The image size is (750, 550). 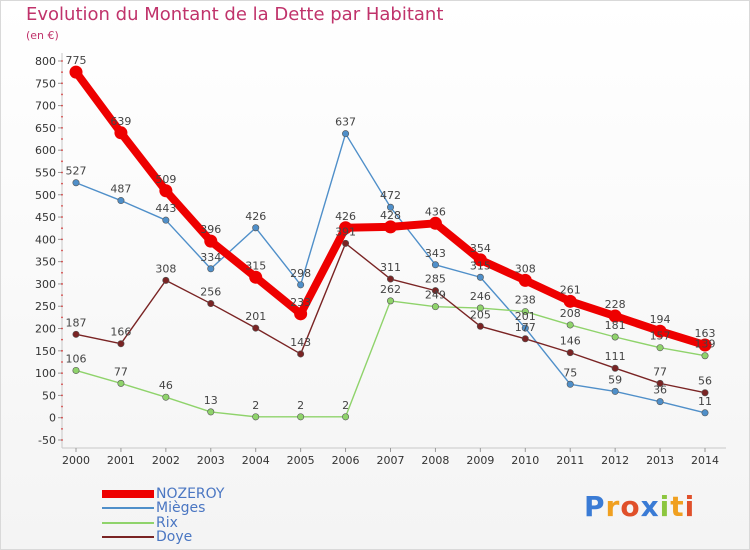 What do you see at coordinates (121, 460) in the screenshot?
I see `x-tick-label: 2001` at bounding box center [121, 460].